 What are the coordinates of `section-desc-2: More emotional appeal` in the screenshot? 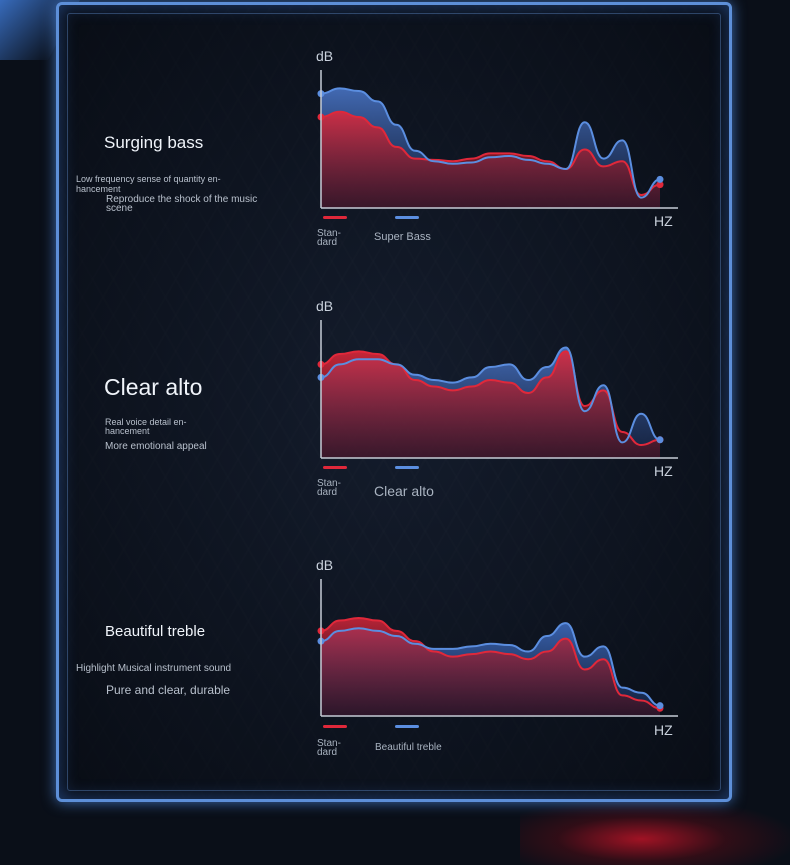 It's located at (156, 446).